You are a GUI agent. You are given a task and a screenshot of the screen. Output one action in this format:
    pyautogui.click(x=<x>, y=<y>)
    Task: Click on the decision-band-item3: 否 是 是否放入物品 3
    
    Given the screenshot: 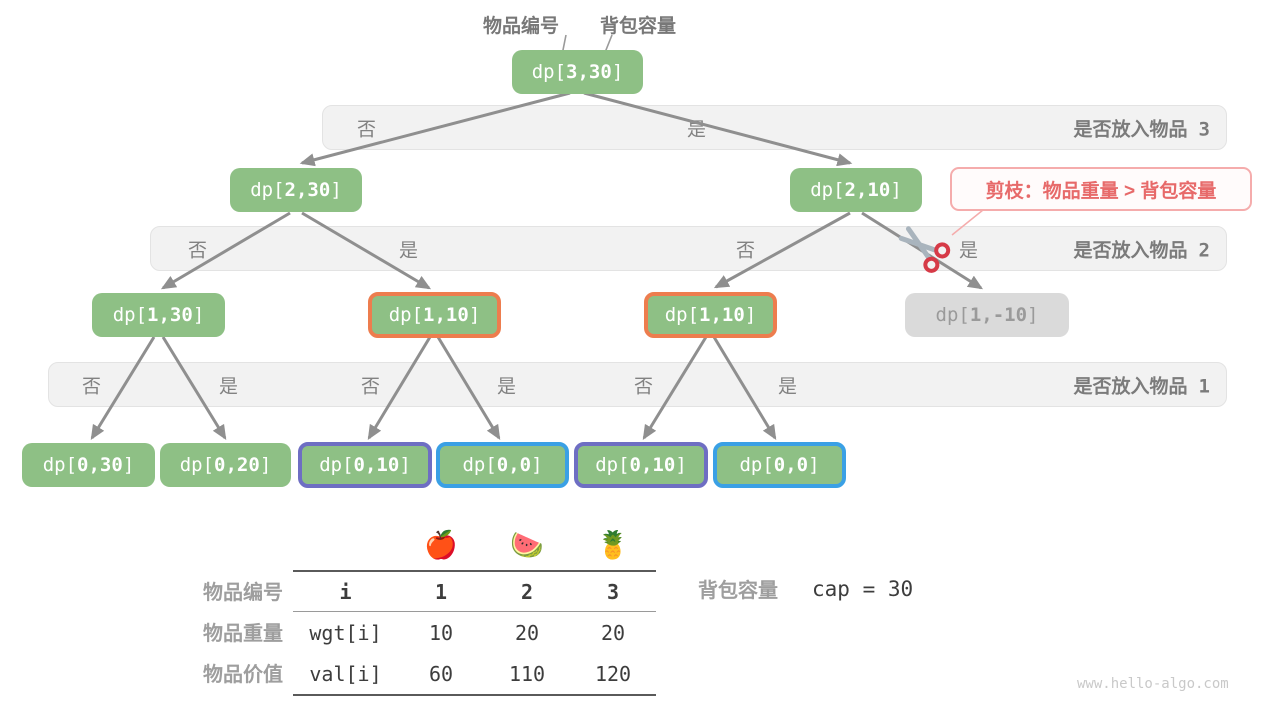 What is the action you would take?
    pyautogui.click(x=774, y=127)
    